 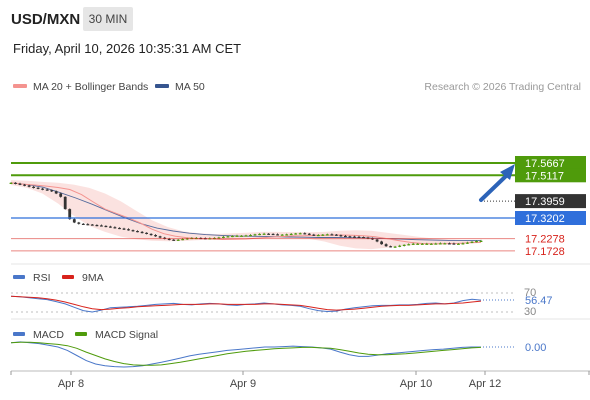 What do you see at coordinates (108, 19) in the screenshot?
I see `timeframe-button: 30 MIN` at bounding box center [108, 19].